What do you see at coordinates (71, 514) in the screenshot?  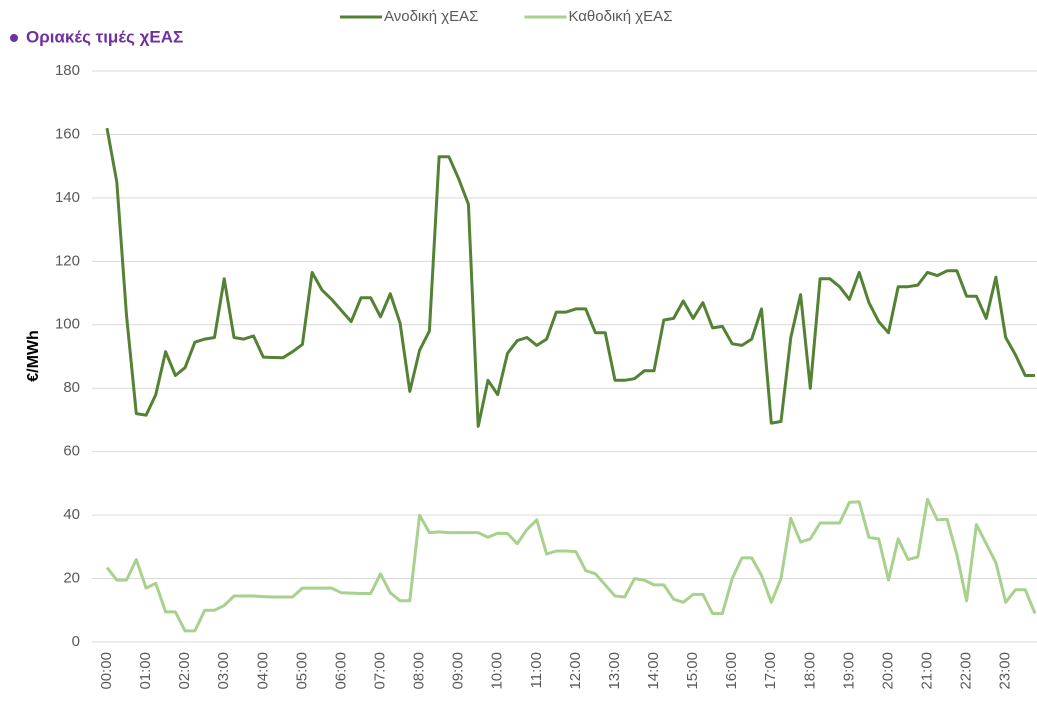 I see `y-tick-label: 40` at bounding box center [71, 514].